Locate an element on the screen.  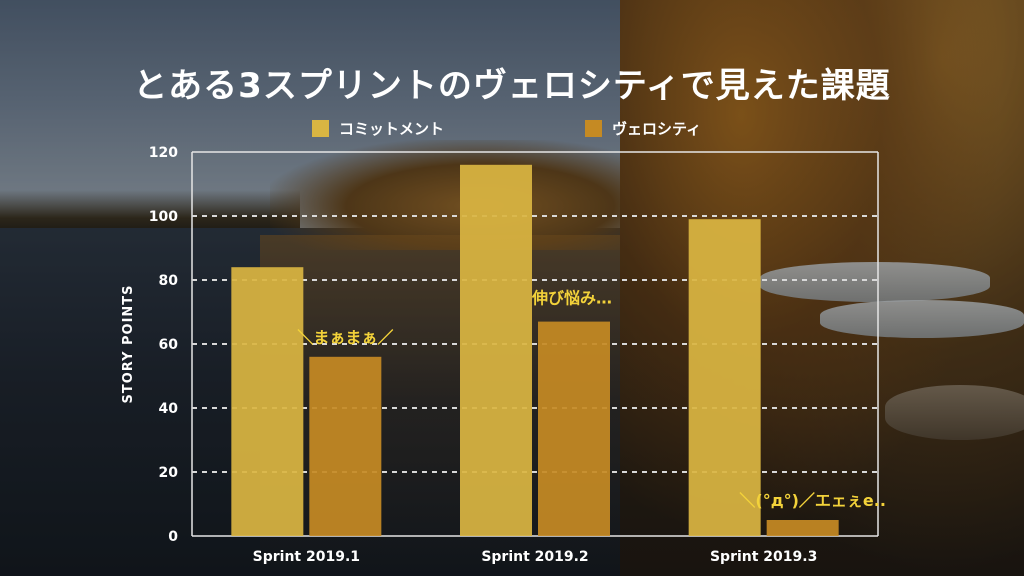
x-tick-label: Sprint 2019.3 is located at coordinates (763, 557).